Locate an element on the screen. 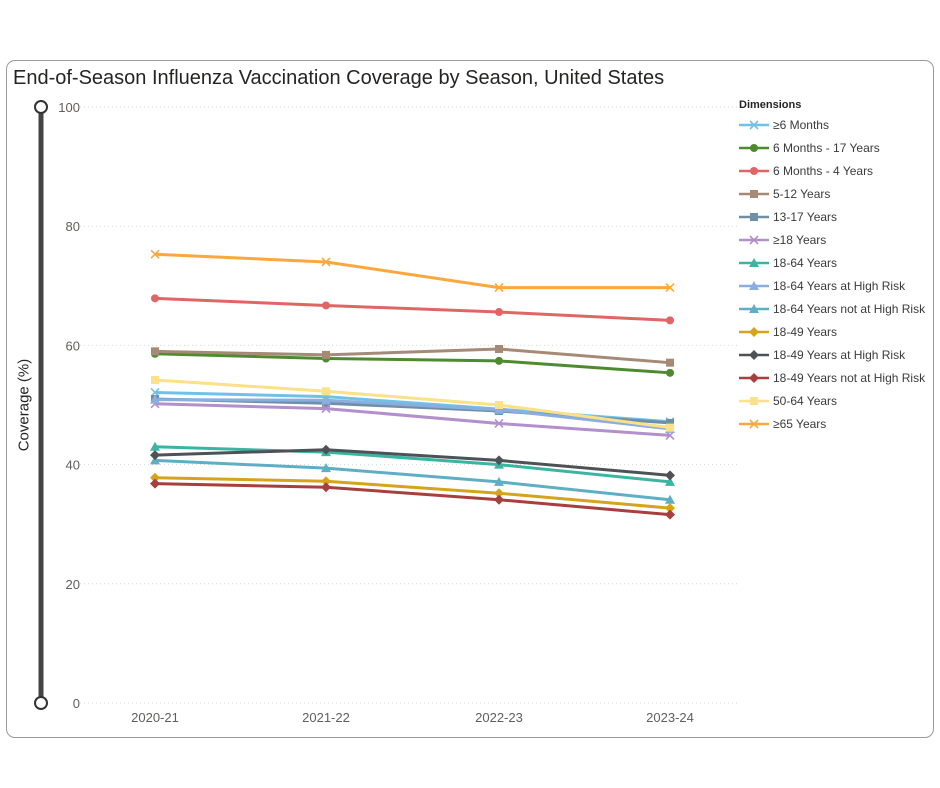 The height and width of the screenshot is (788, 940). legend-item-18-49-years-at-high-risk: 18-49 Years at High Risk is located at coordinates (835, 354).